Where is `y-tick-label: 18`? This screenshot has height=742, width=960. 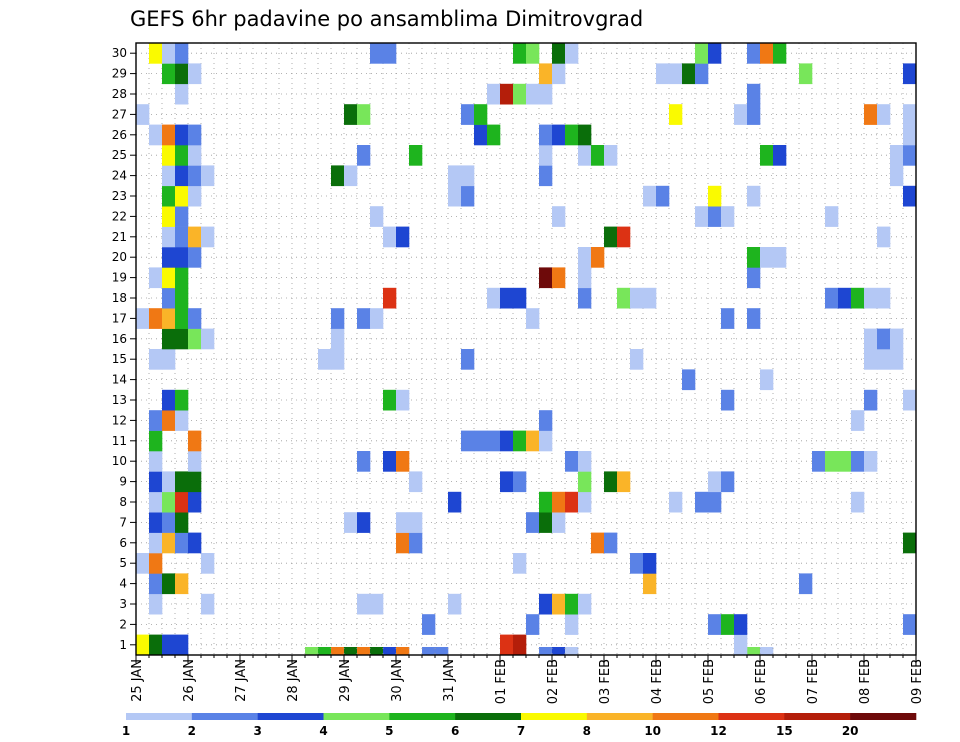 y-tick-label: 18 is located at coordinates (119, 298).